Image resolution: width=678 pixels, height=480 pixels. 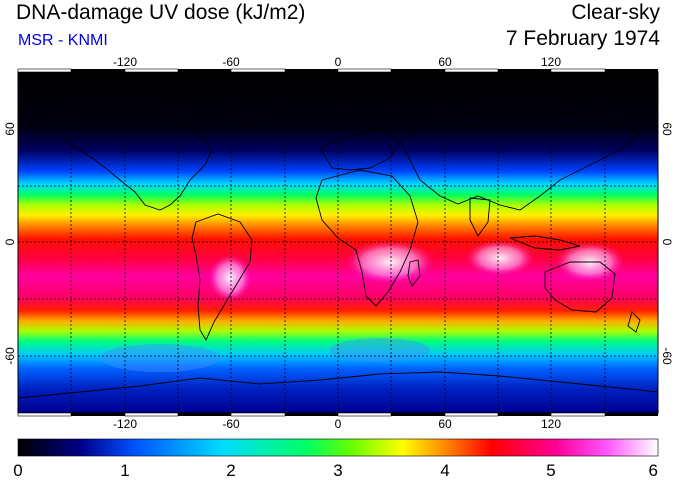 What do you see at coordinates (551, 62) in the screenshot?
I see `lon-label-top: 120` at bounding box center [551, 62].